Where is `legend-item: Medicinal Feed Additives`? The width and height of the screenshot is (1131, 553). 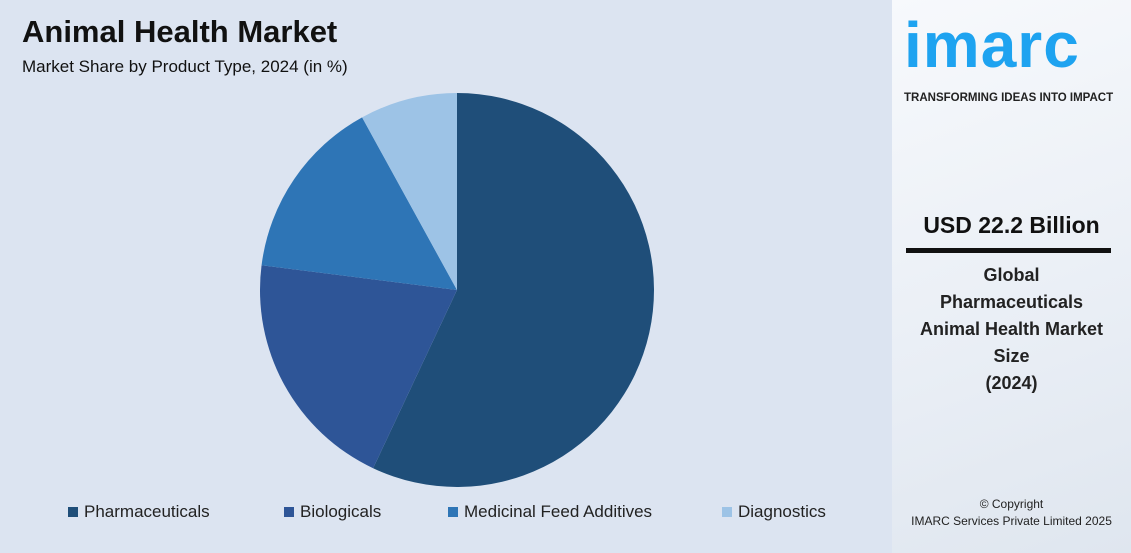
legend-item: Medicinal Feed Additives is located at coordinates (550, 512).